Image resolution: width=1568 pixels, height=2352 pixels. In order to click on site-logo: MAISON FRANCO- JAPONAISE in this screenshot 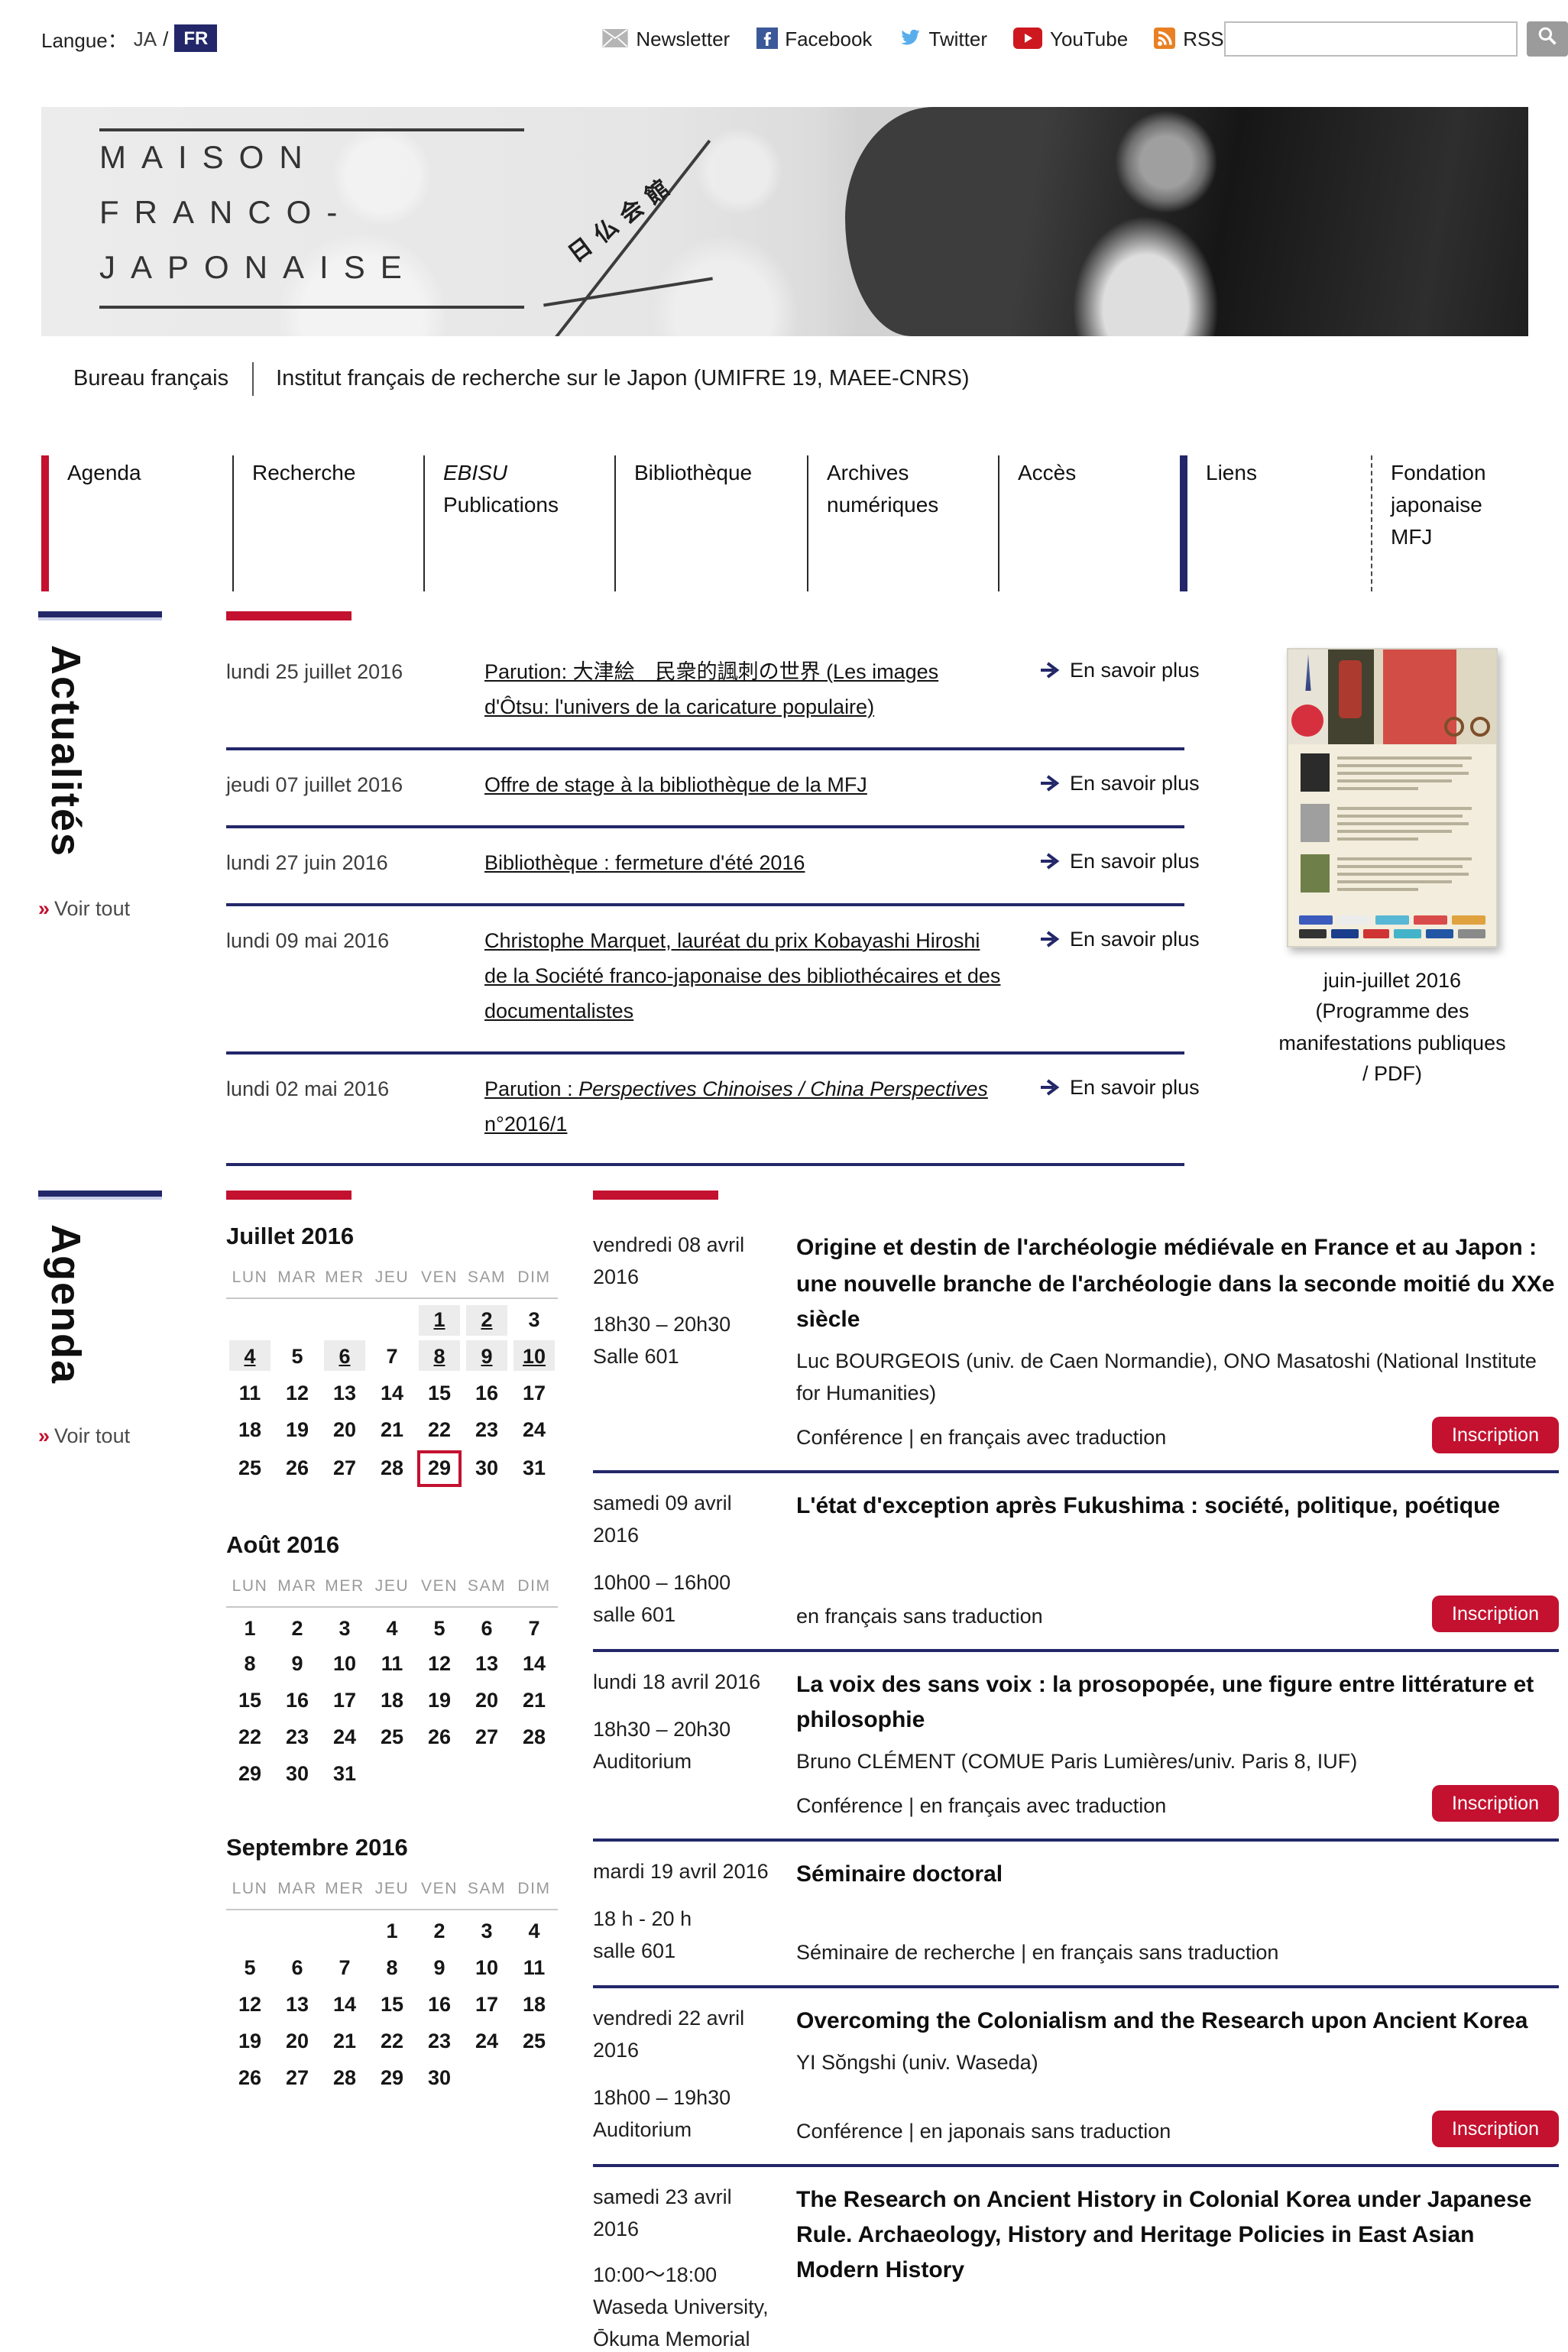, I will do `click(328, 218)`.